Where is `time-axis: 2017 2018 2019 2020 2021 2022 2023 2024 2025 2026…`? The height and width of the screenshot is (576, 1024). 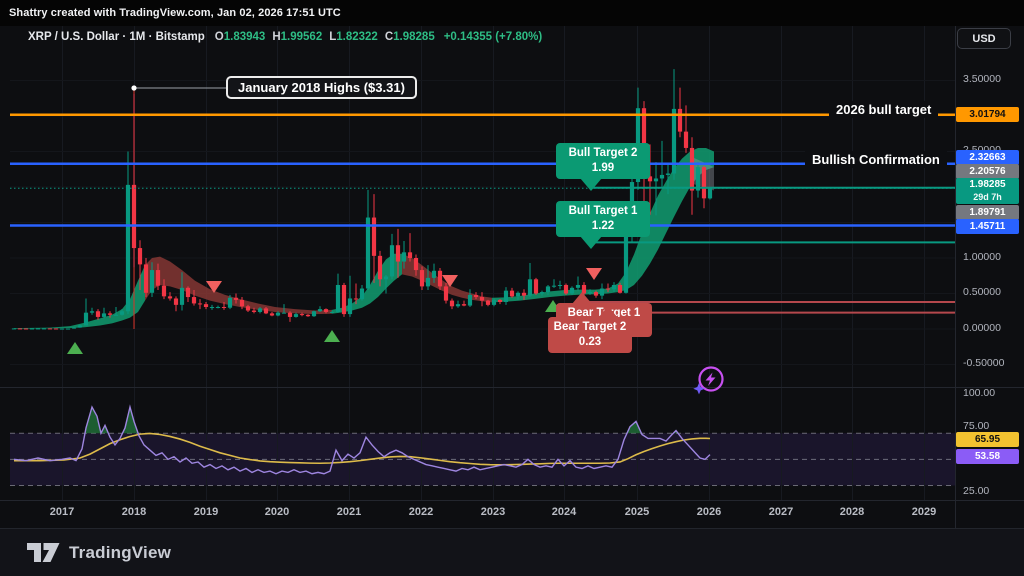
time-axis: 2017 2018 2019 2020 2021 2022 2023 2024 2025 2026… is located at coordinates (482, 514).